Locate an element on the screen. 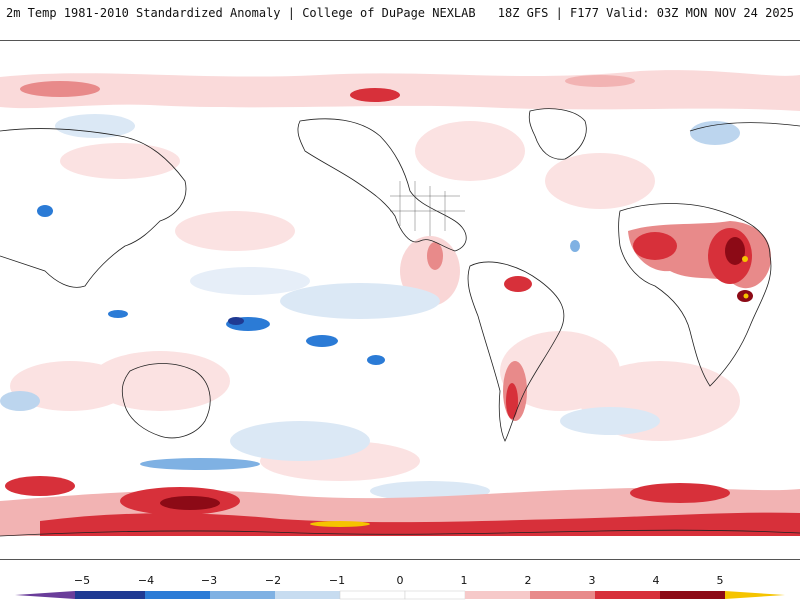  tick-label: 5 is located at coordinates (720, 580).